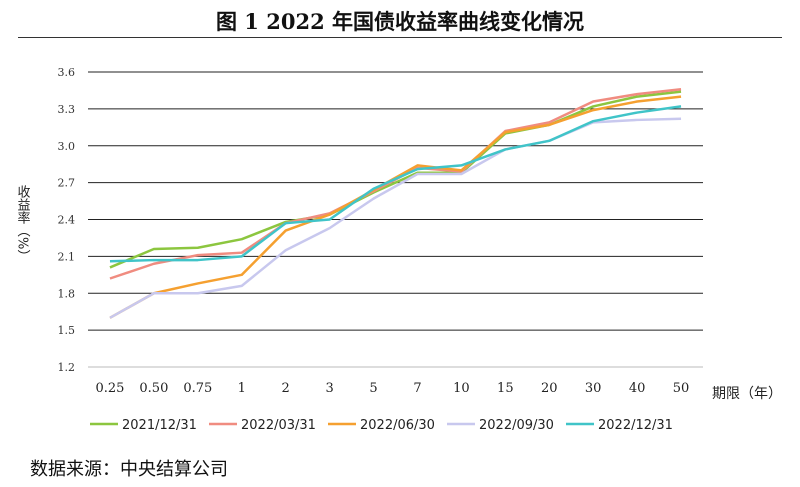 The width and height of the screenshot is (800, 487). Describe the element at coordinates (373, 388) in the screenshot. I see `x-tick-label: 5` at that location.